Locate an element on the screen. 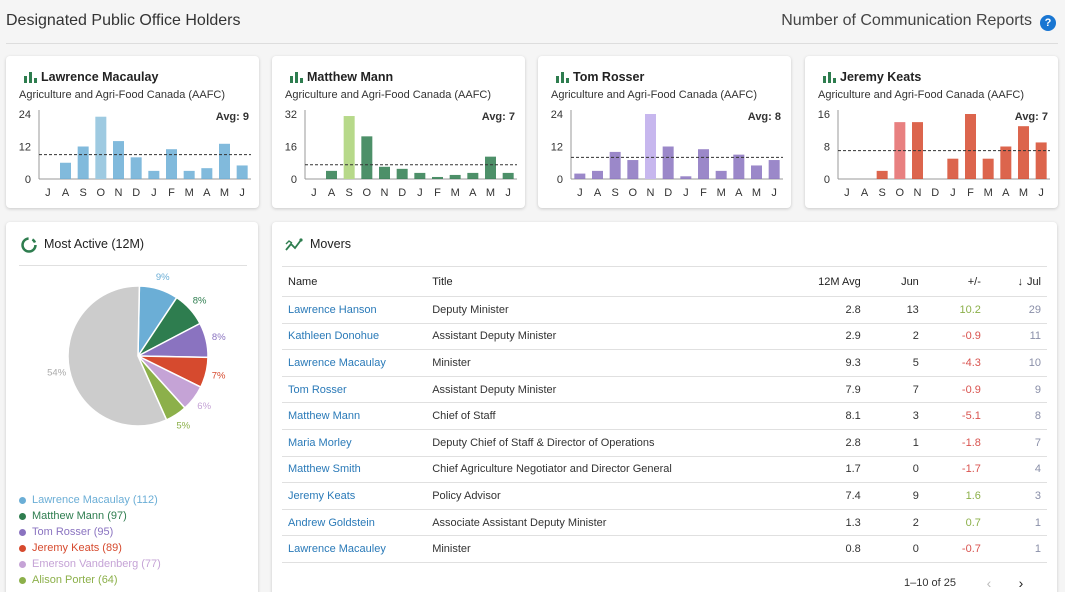 Image resolution: width=1065 pixels, height=592 pixels. chevron-left-icon: ‹ is located at coordinates (989, 583).